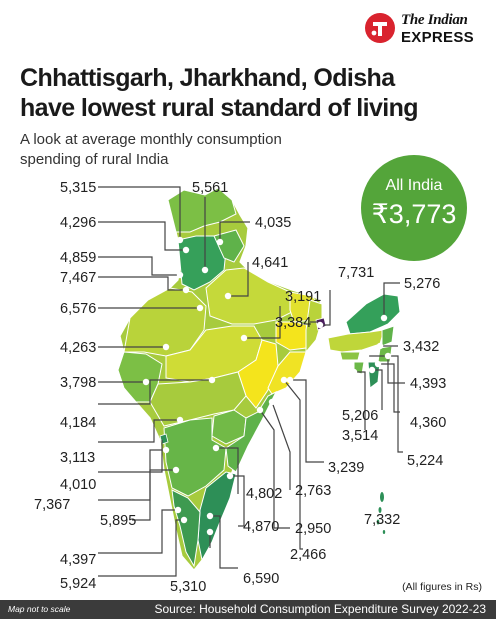 This screenshot has height=619, width=496. I want to click on label-4859: 4,859, so click(78, 258).